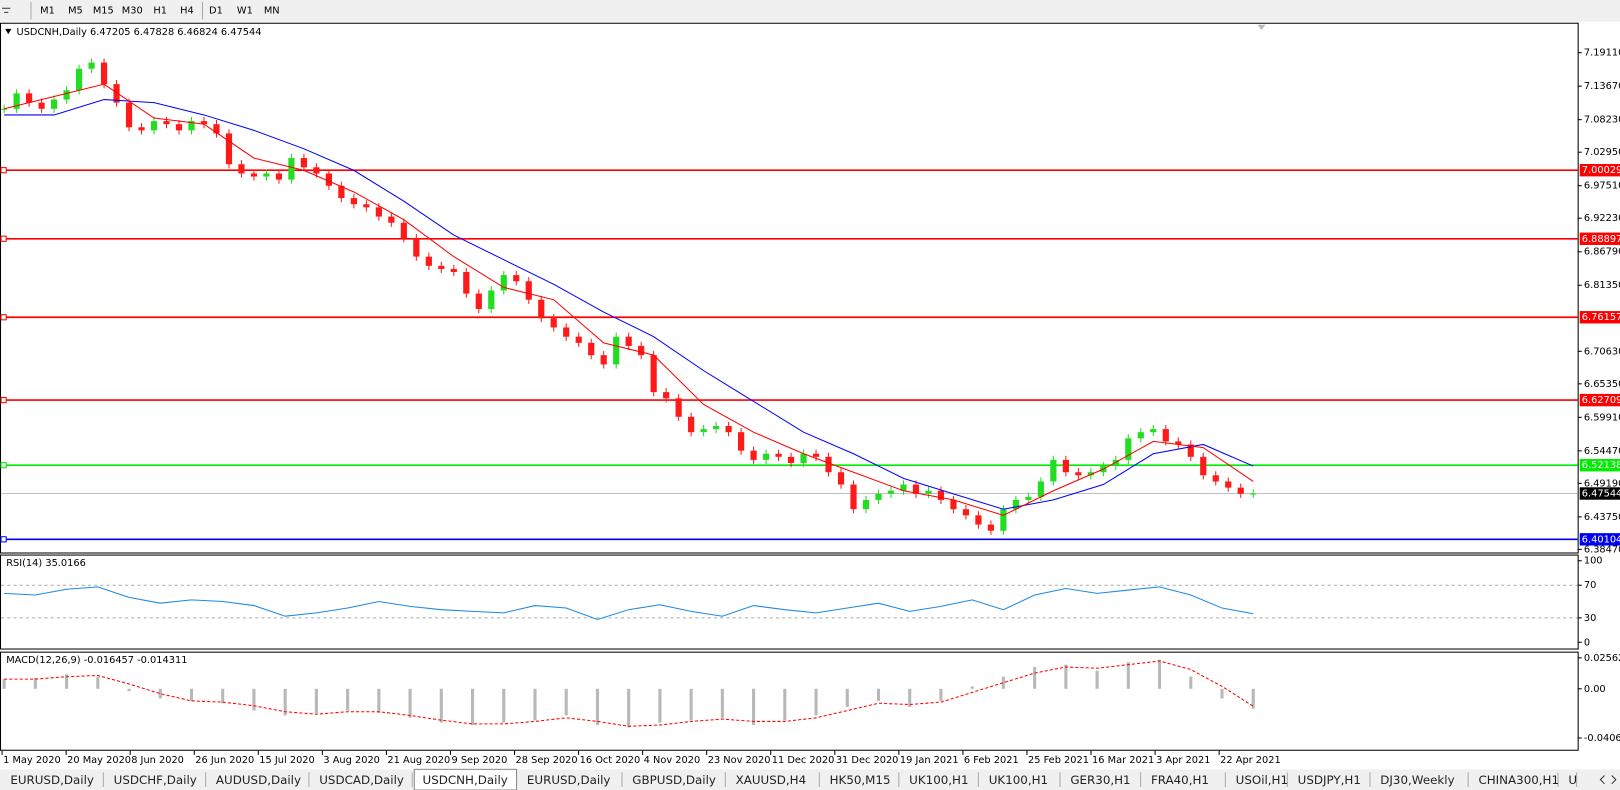  Describe the element at coordinates (1601, 170) in the screenshot. I see `level-label: 7.00029` at that location.